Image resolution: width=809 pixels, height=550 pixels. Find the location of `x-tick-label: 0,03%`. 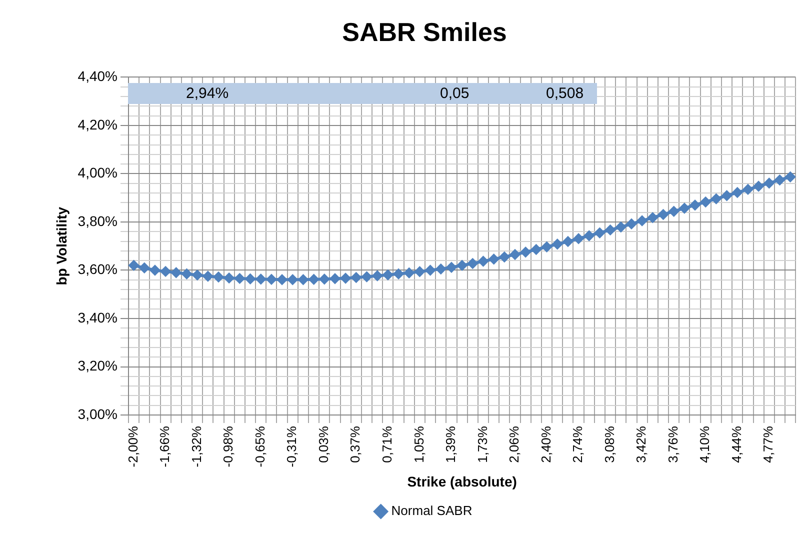

x-tick-label: 0,03% is located at coordinates (323, 444).